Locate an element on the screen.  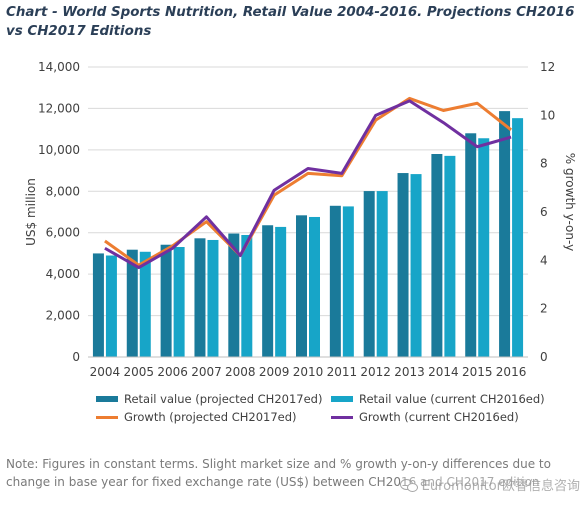
legend-item-current-value: Retail value (current CH2016ed) is located at coordinates (438, 399).